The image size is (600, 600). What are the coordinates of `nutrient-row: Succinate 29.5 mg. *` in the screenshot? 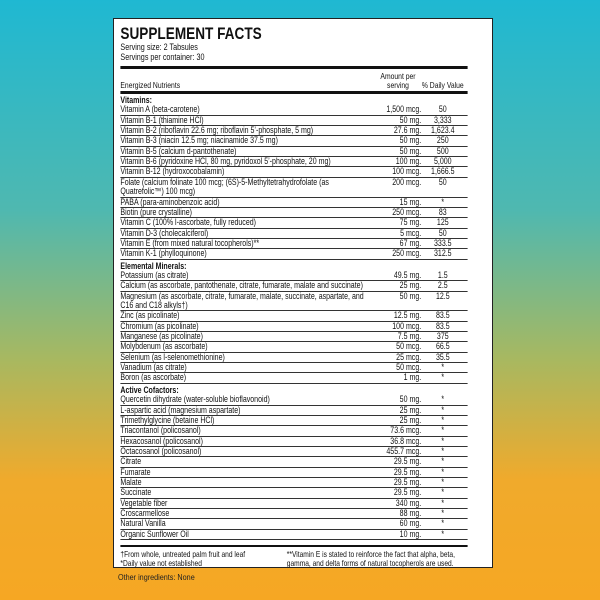 It's located at (294, 493).